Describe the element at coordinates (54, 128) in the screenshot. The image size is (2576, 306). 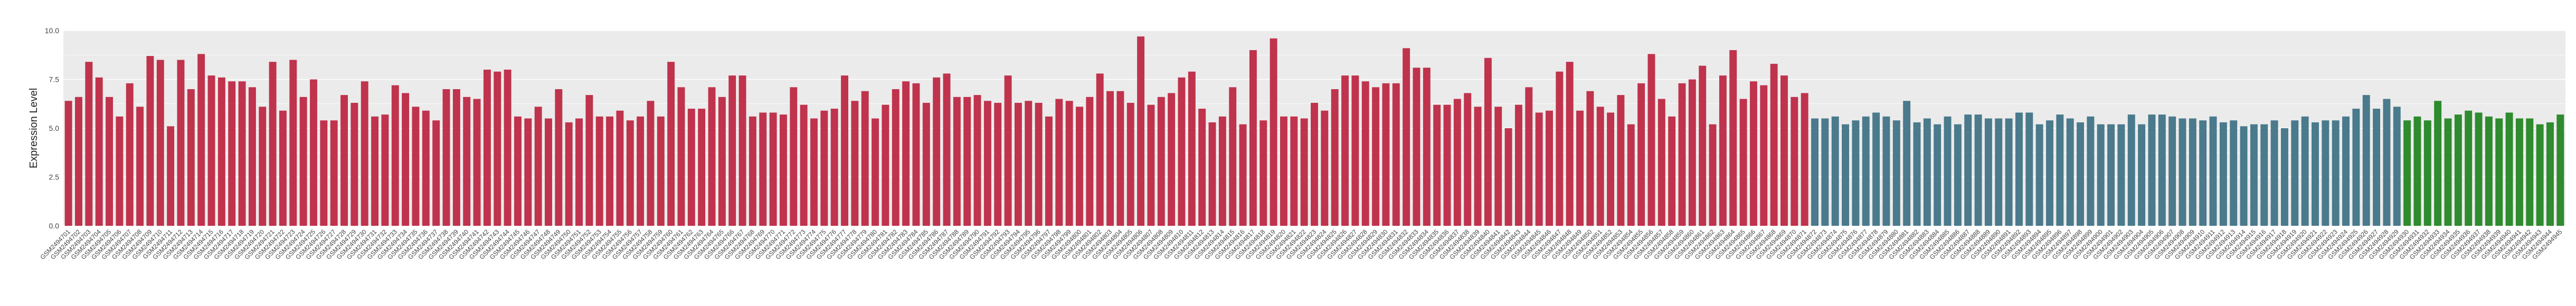
I see `y-tick-label: 5.0` at that location.